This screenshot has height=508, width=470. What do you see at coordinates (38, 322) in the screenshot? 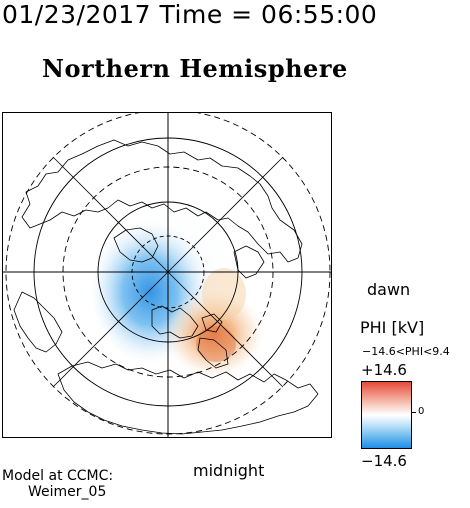
I see `coastline-alaska` at bounding box center [38, 322].